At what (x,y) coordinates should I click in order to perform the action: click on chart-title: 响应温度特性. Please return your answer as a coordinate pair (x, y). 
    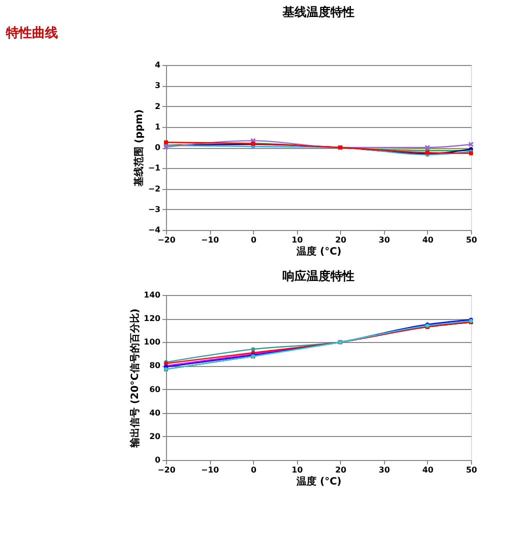
    Looking at the image, I should click on (318, 276).